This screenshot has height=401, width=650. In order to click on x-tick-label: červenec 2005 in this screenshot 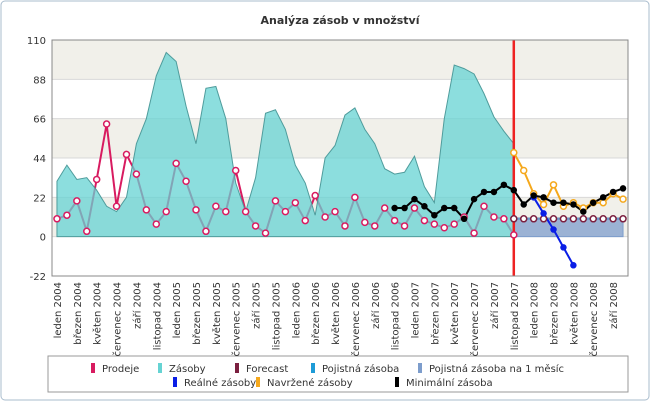, I will do `click(237, 319)`.